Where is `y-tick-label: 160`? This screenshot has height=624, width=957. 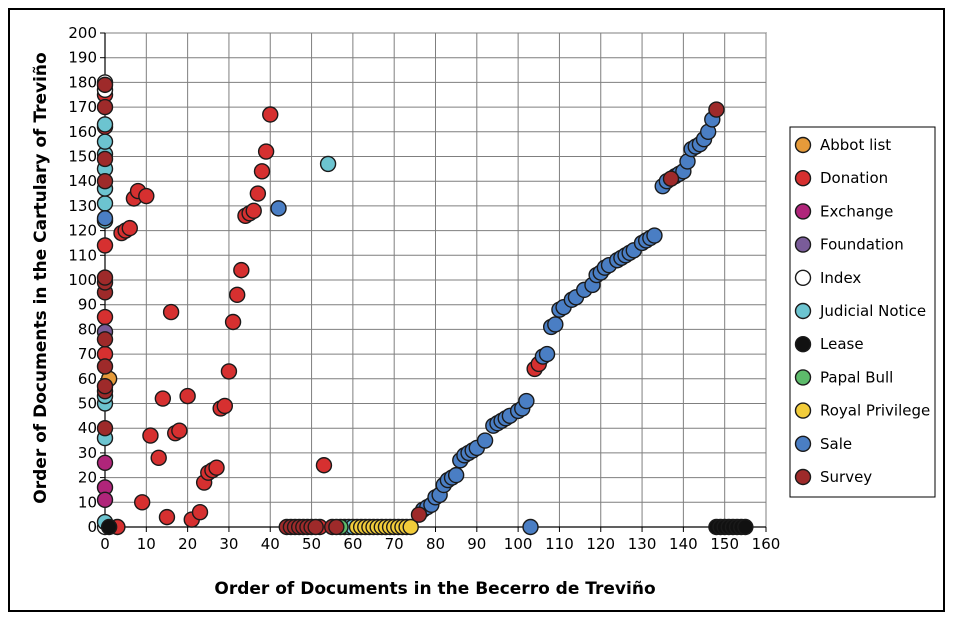
y-tick-label: 160 is located at coordinates (82, 132).